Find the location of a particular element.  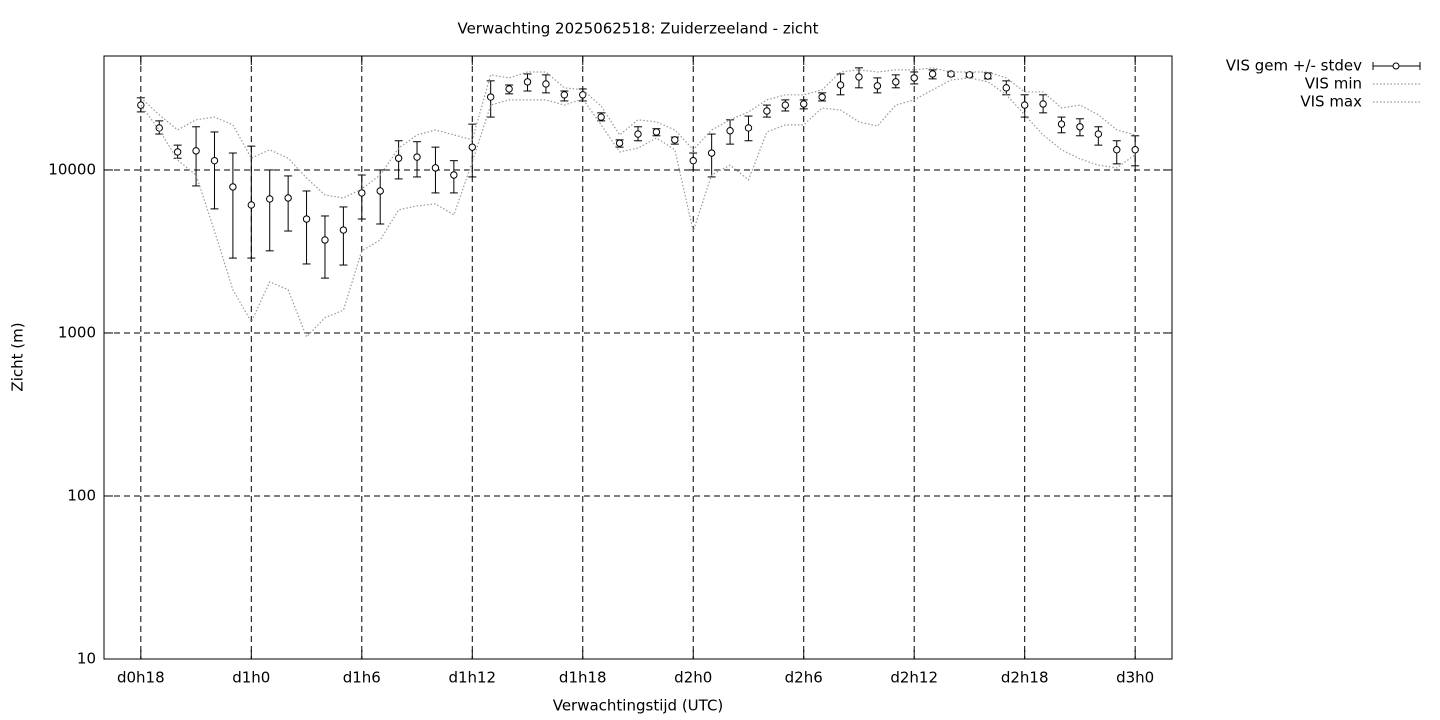

y-tick-label: 100 is located at coordinates (81, 495).